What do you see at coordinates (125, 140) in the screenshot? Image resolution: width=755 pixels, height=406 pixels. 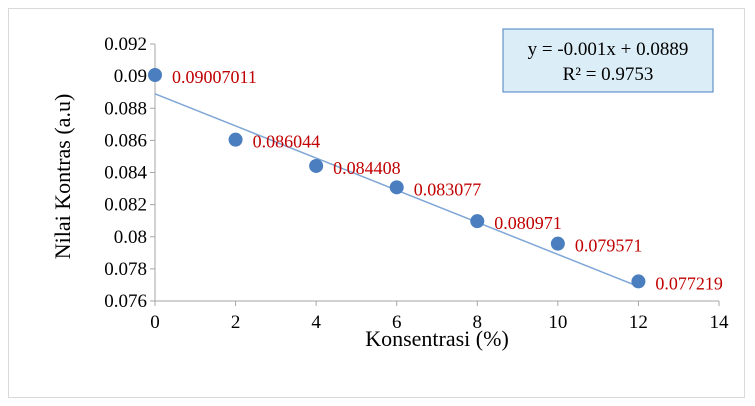 I see `y-tick-label: 0.086` at bounding box center [125, 140].